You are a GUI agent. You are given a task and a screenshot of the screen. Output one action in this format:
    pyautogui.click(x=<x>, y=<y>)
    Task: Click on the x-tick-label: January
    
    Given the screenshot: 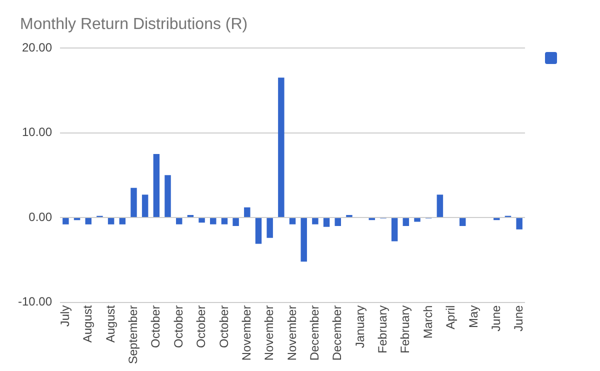 What is the action you would take?
    pyautogui.click(x=359, y=326)
    